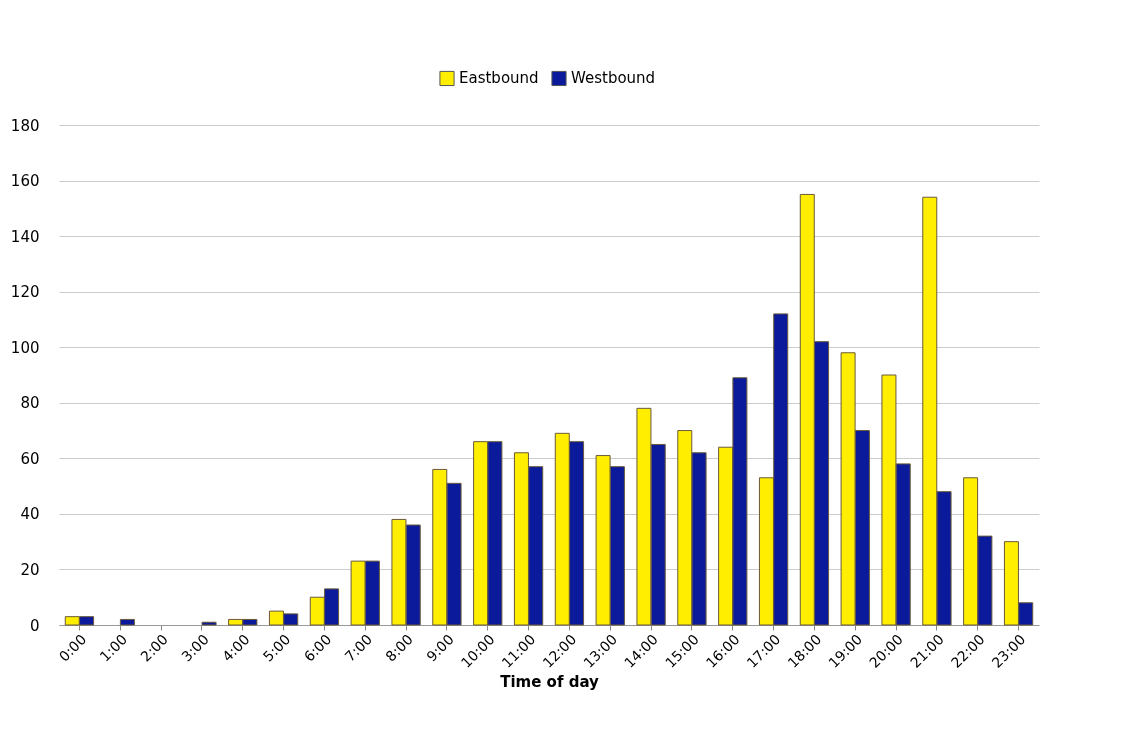 This screenshot has width=1121, height=736. Describe the element at coordinates (550, 681) in the screenshot. I see `x-axis-title: Time of day` at that location.